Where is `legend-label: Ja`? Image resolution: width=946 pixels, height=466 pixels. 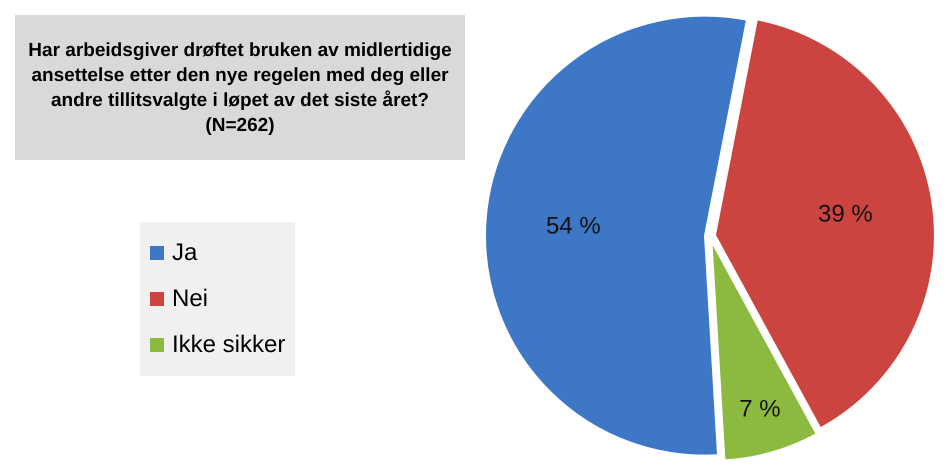
legend-label: Ja is located at coordinates (185, 253).